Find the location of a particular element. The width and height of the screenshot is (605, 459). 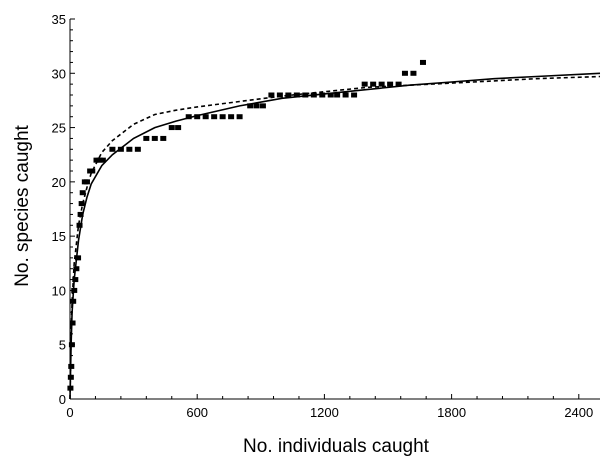

x-tick-label: 0 is located at coordinates (69, 412).